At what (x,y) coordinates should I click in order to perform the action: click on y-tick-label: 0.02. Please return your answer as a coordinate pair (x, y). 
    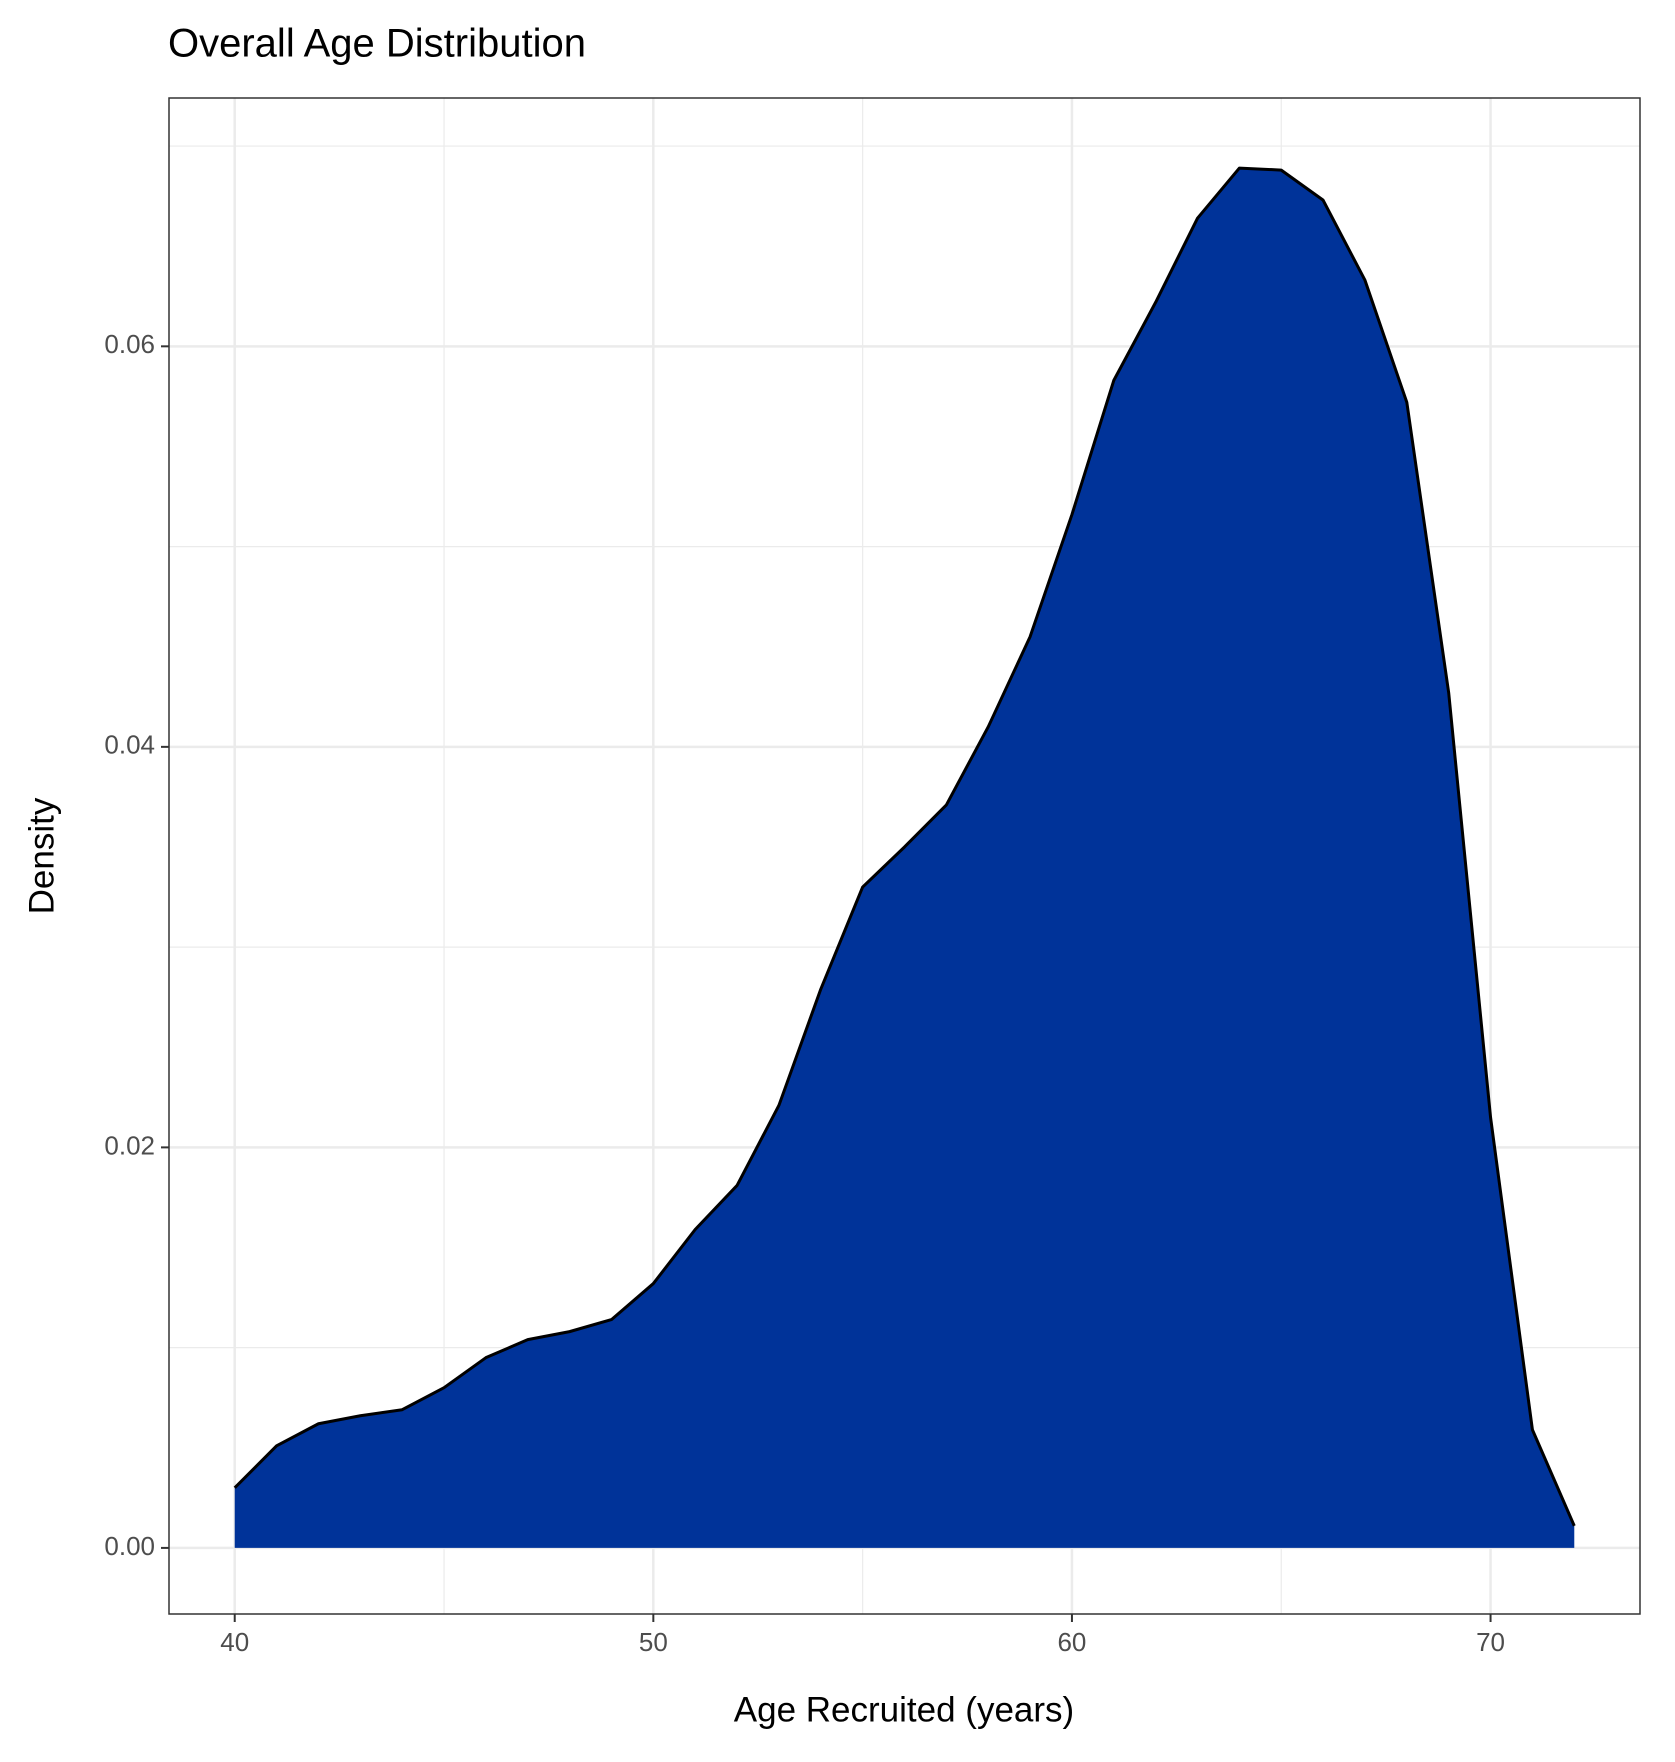
    Looking at the image, I should click on (129, 1145).